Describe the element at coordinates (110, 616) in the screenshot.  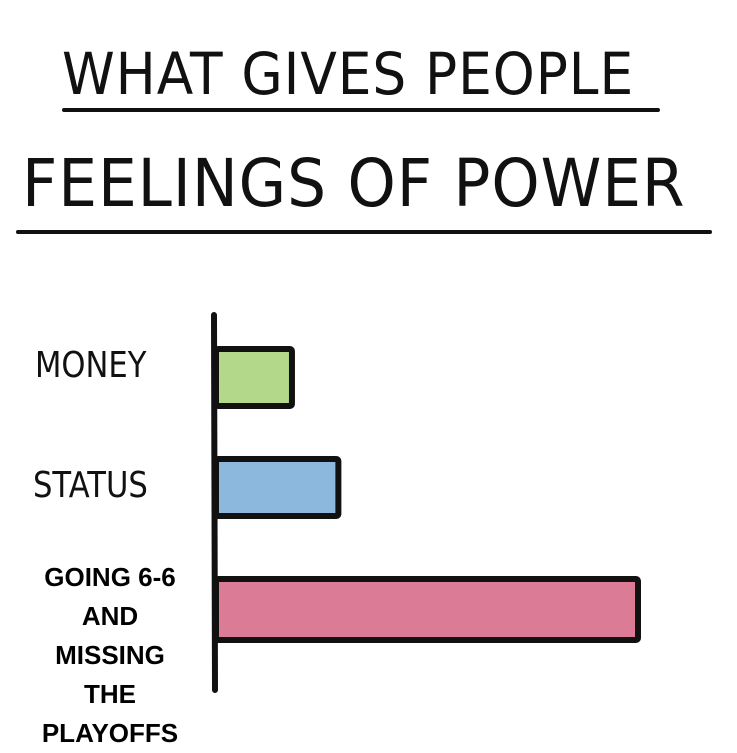
I see `category-label-line: AND` at that location.